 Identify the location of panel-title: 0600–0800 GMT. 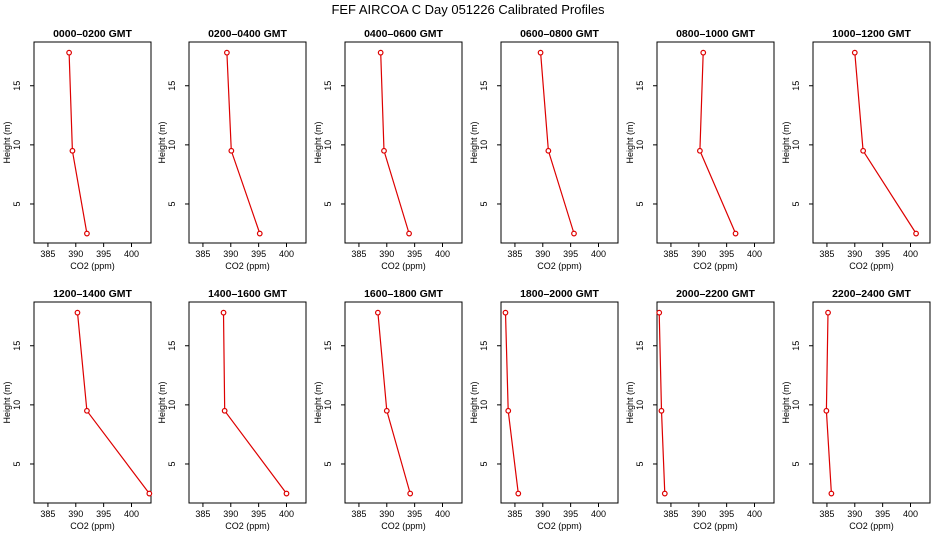
(559, 34).